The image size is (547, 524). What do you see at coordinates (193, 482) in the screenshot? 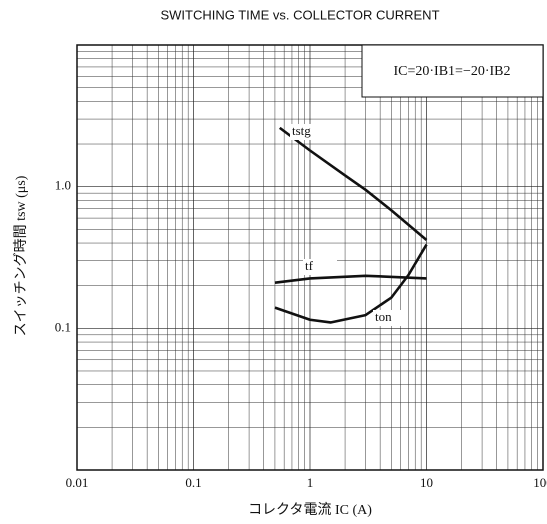
I see `x-tick-label: 0.1` at bounding box center [193, 482].